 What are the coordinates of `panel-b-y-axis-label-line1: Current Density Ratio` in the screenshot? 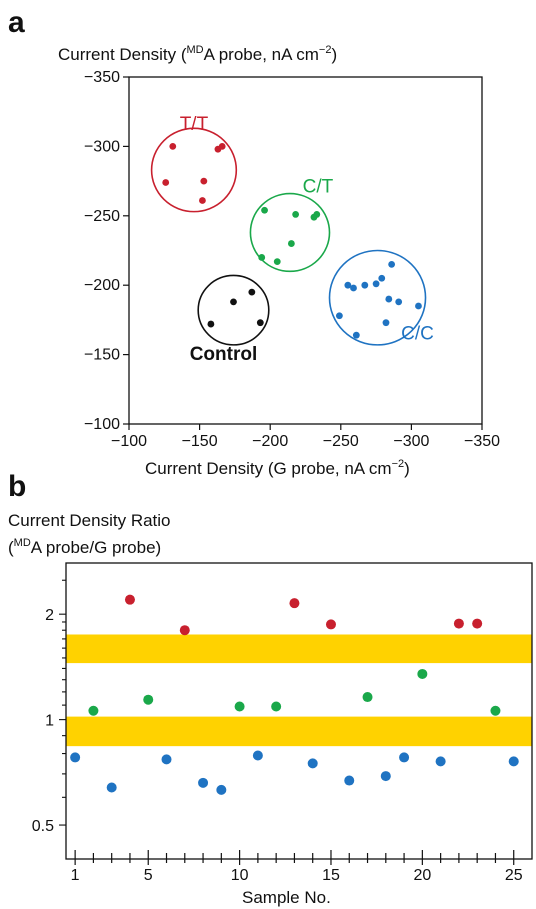 It's located at (89, 520).